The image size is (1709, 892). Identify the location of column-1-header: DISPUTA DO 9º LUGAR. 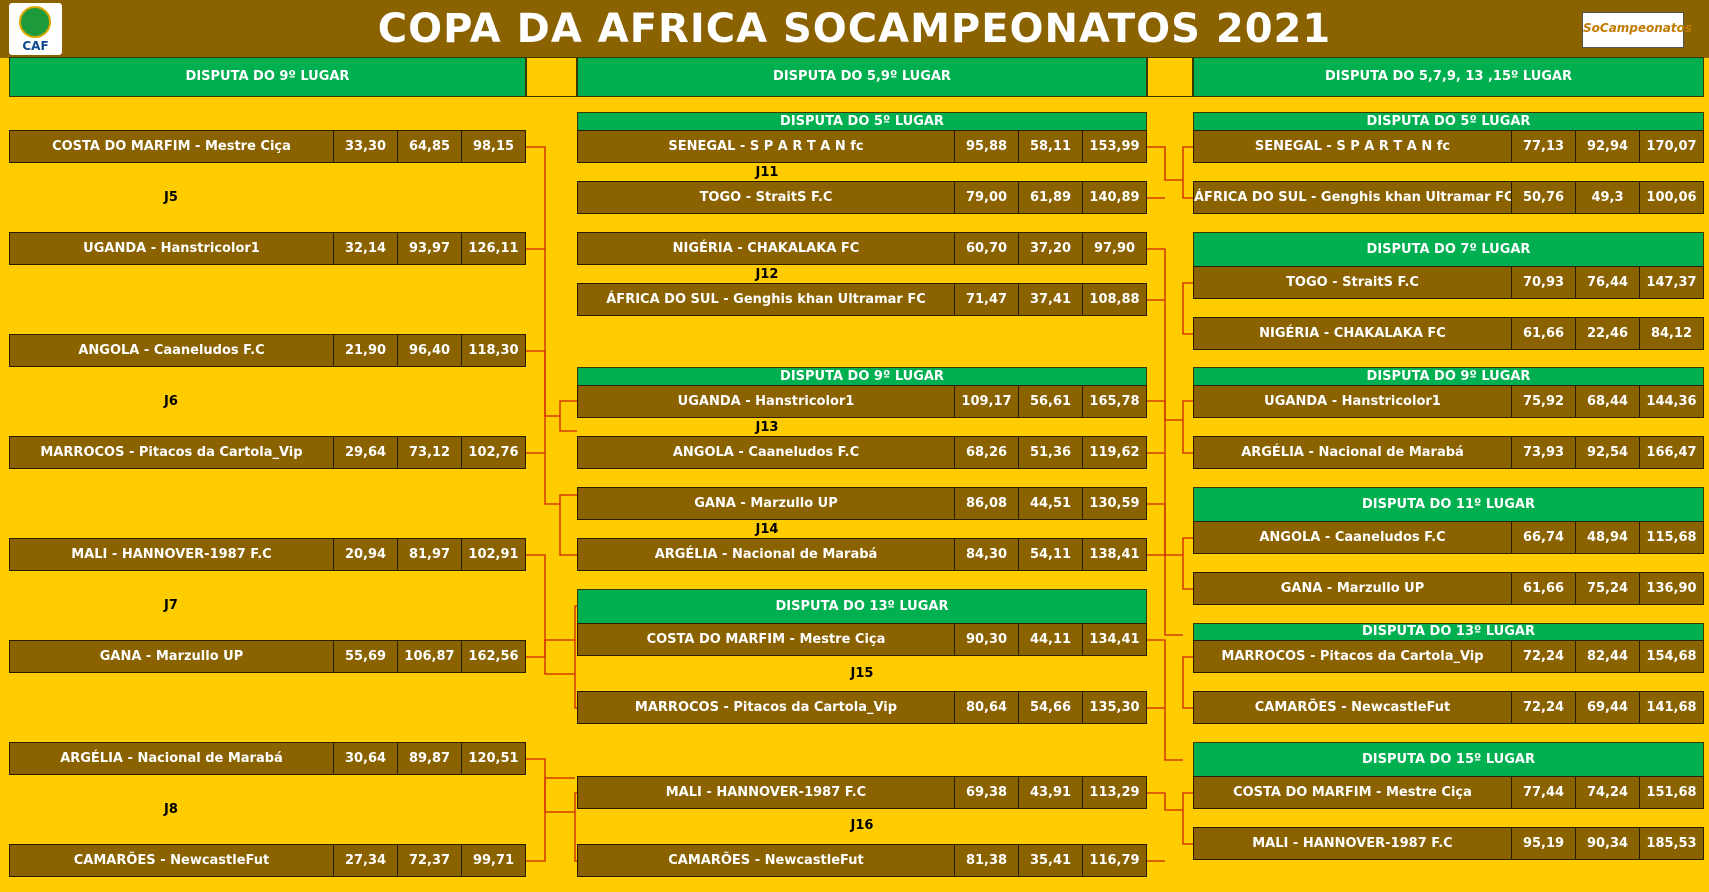
(267, 77).